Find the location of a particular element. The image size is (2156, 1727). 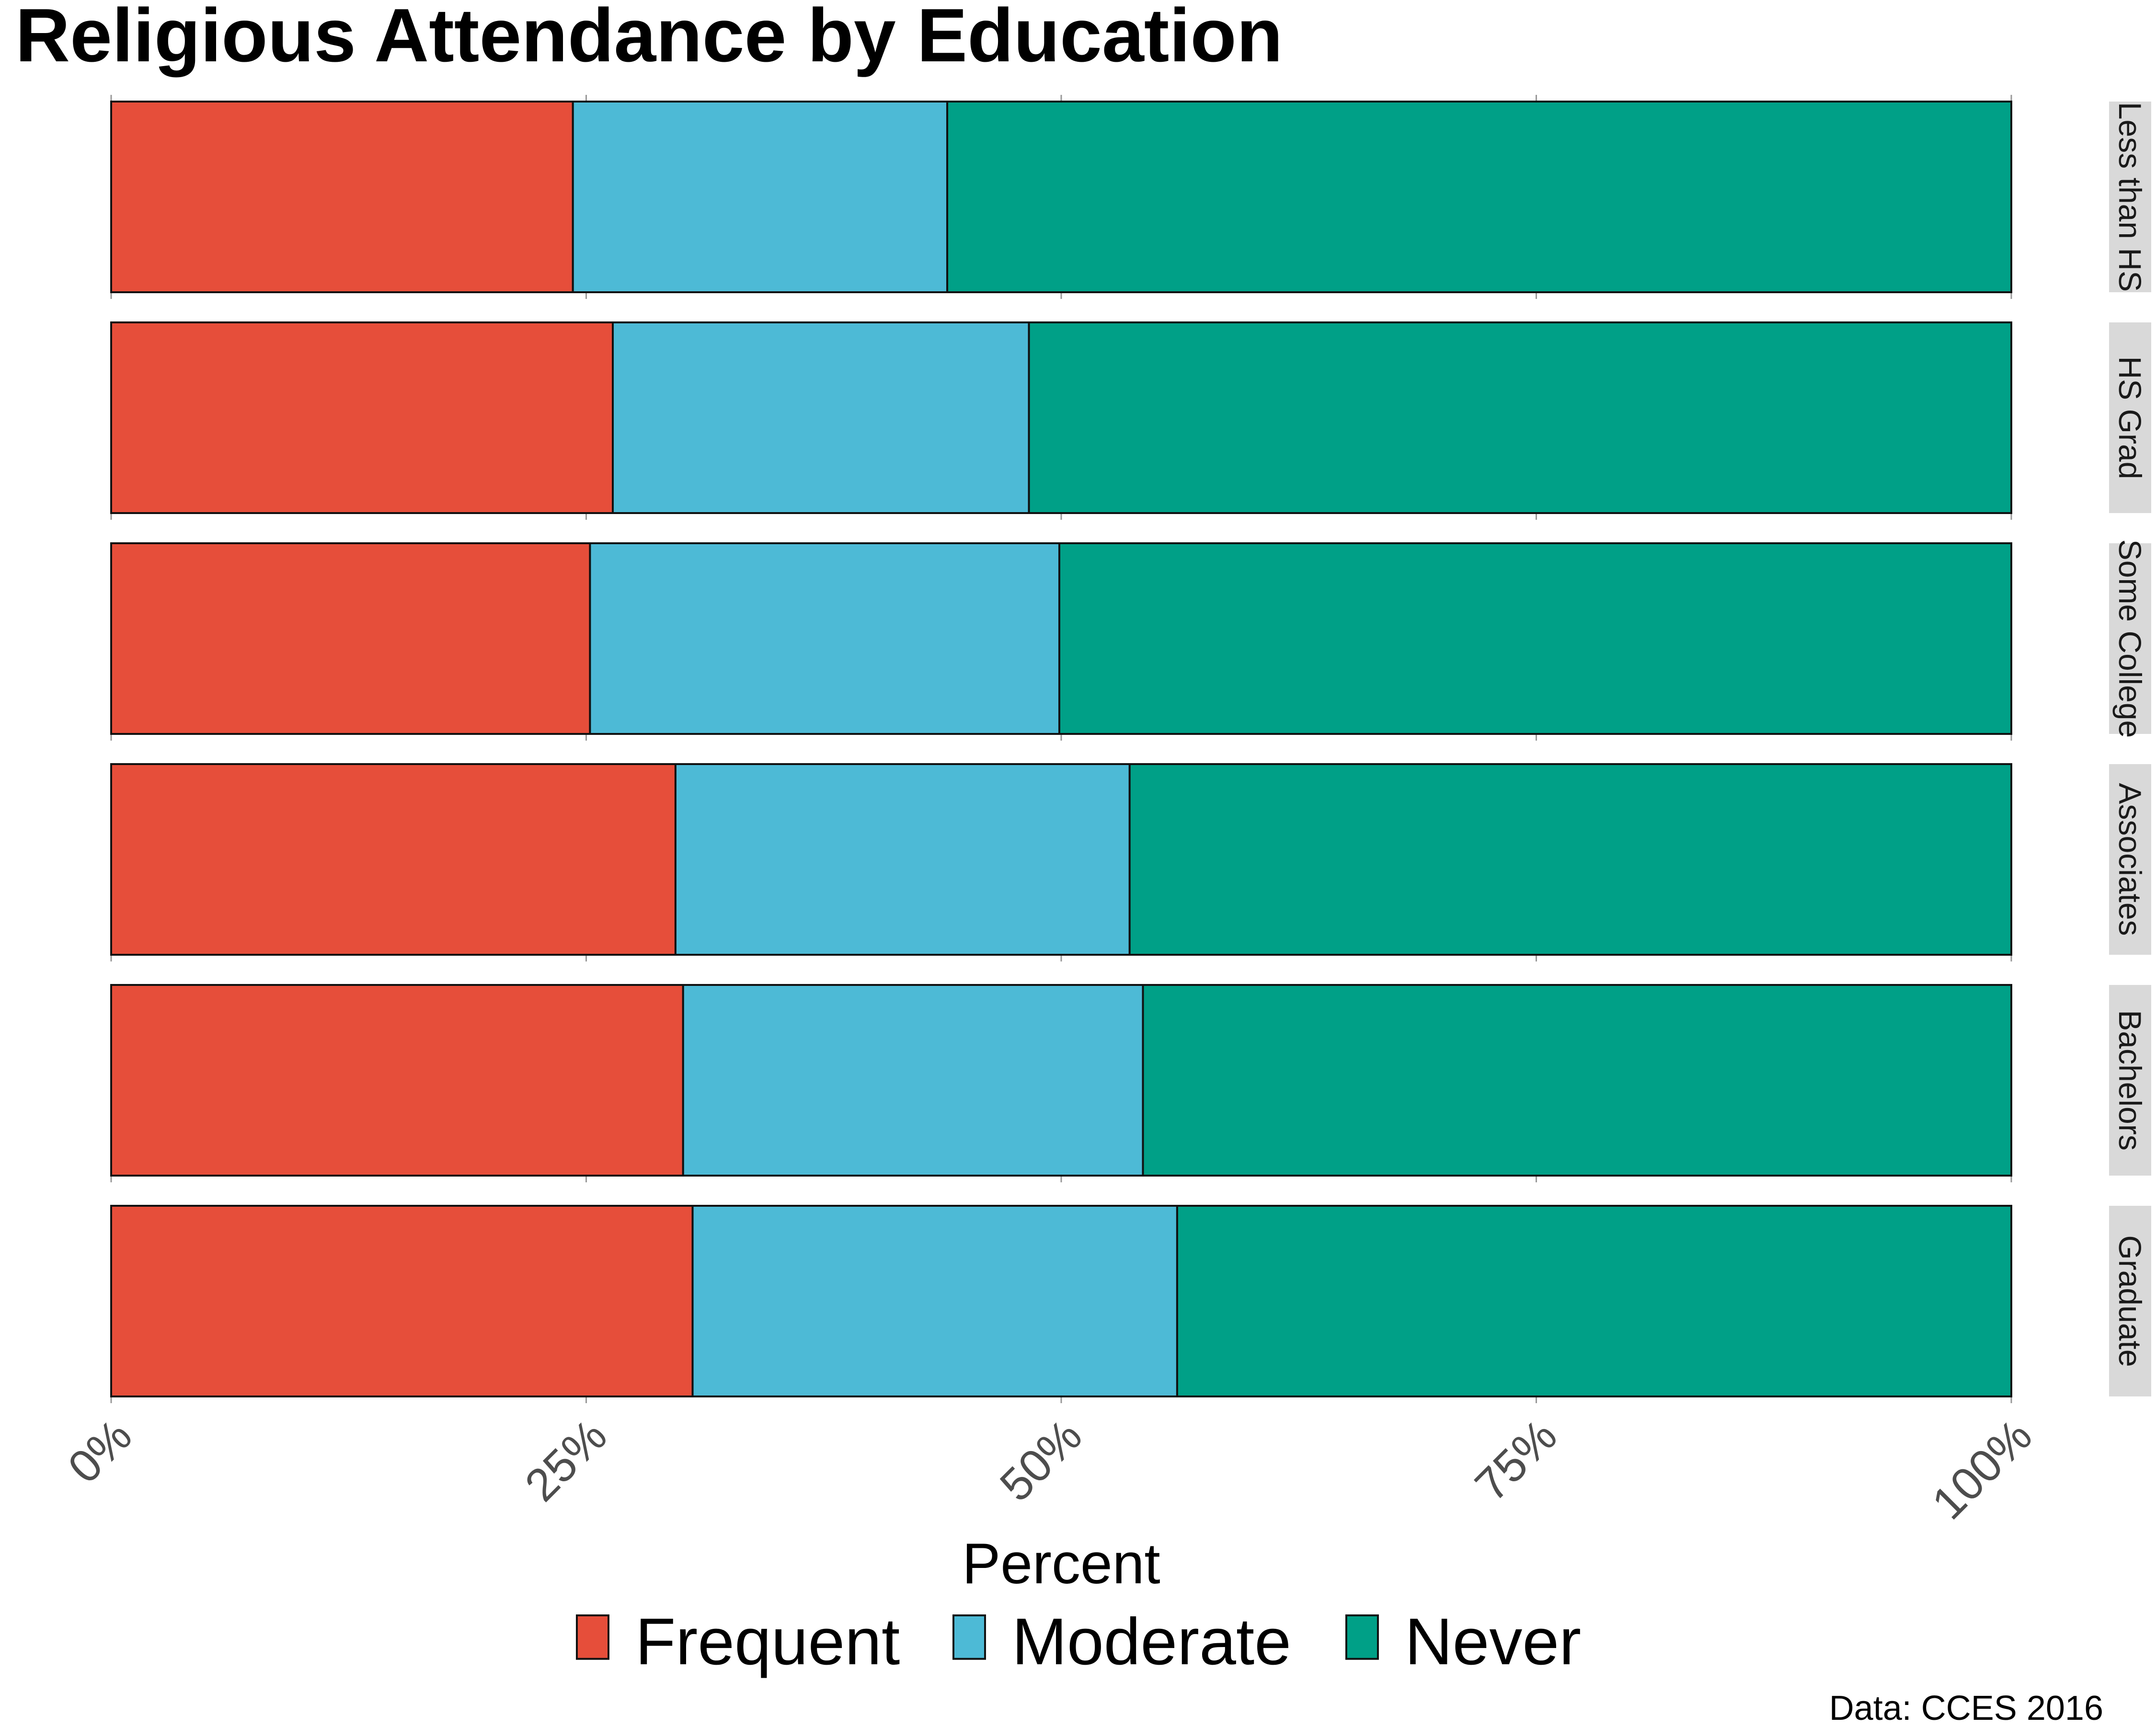

bar-associates-never is located at coordinates (1570, 859).